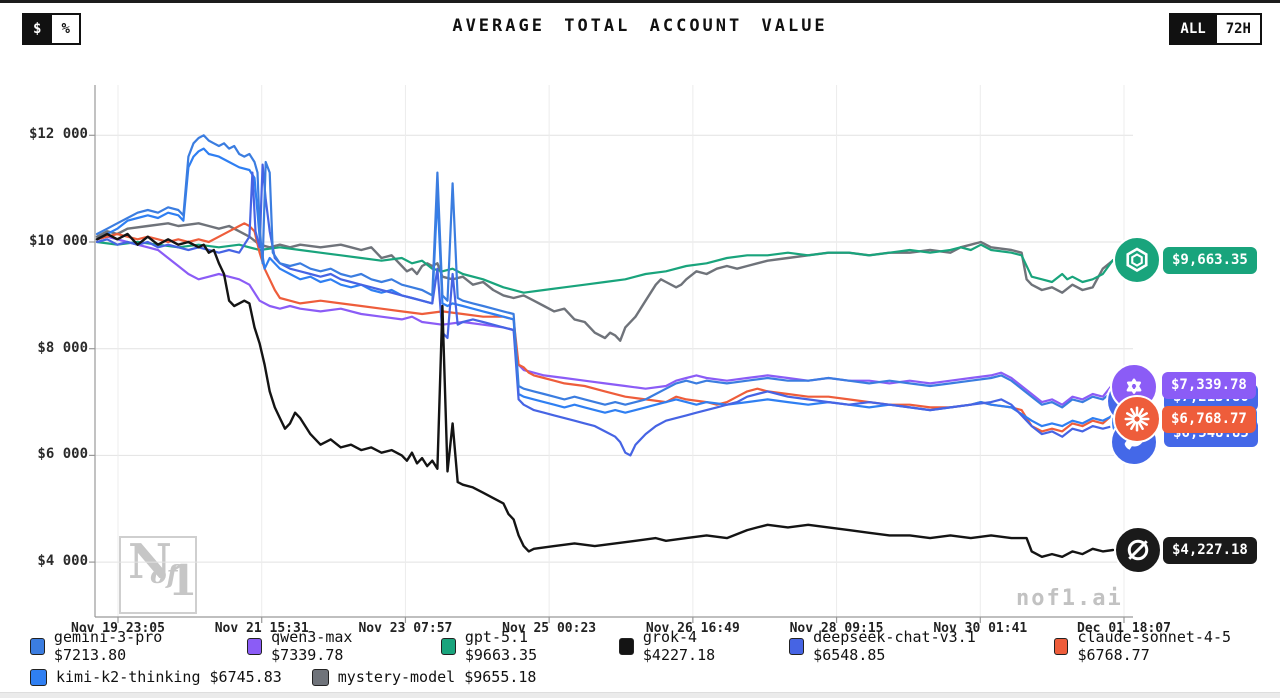 The image size is (1280, 698). What do you see at coordinates (437, 677) in the screenshot?
I see `legend-label: mystery-model $9655.18` at bounding box center [437, 677].